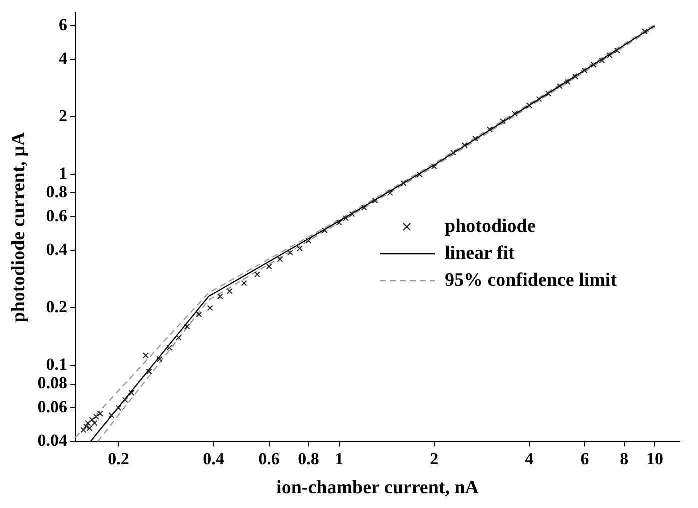 The height and width of the screenshot is (508, 698). Describe the element at coordinates (119, 458) in the screenshot. I see `x-tick-label: 0.2` at that location.